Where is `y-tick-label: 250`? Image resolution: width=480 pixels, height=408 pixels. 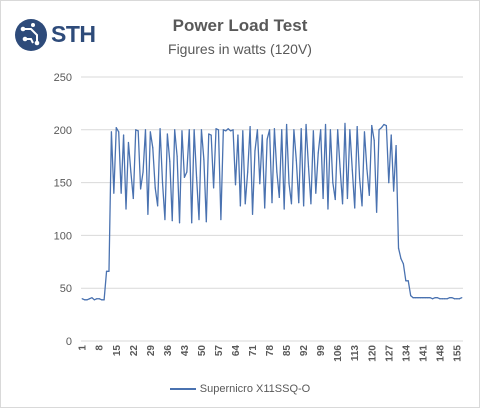
y-tick-label: 250 is located at coordinates (63, 78).